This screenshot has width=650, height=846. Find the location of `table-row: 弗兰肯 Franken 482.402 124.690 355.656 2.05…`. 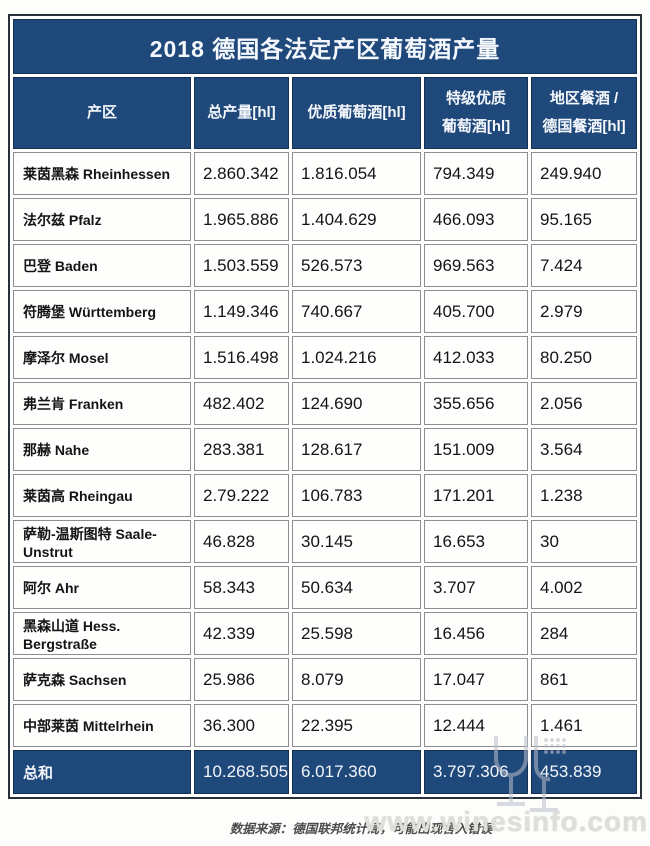

table-row: 弗兰肯 Franken 482.402 124.690 355.656 2.05… is located at coordinates (325, 403).